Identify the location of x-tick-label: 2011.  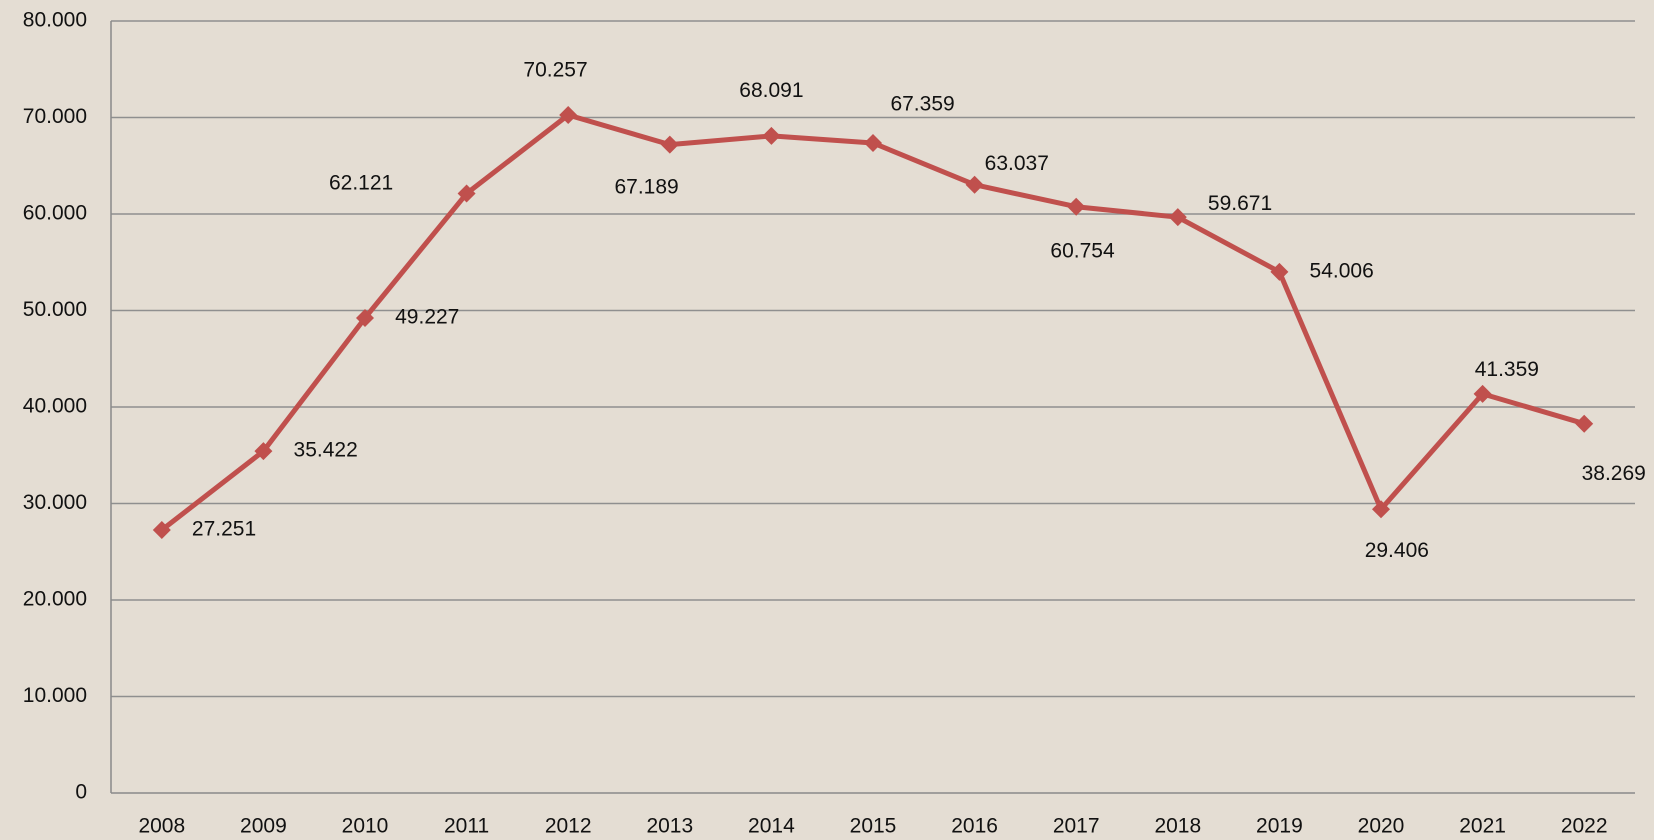
(466, 826).